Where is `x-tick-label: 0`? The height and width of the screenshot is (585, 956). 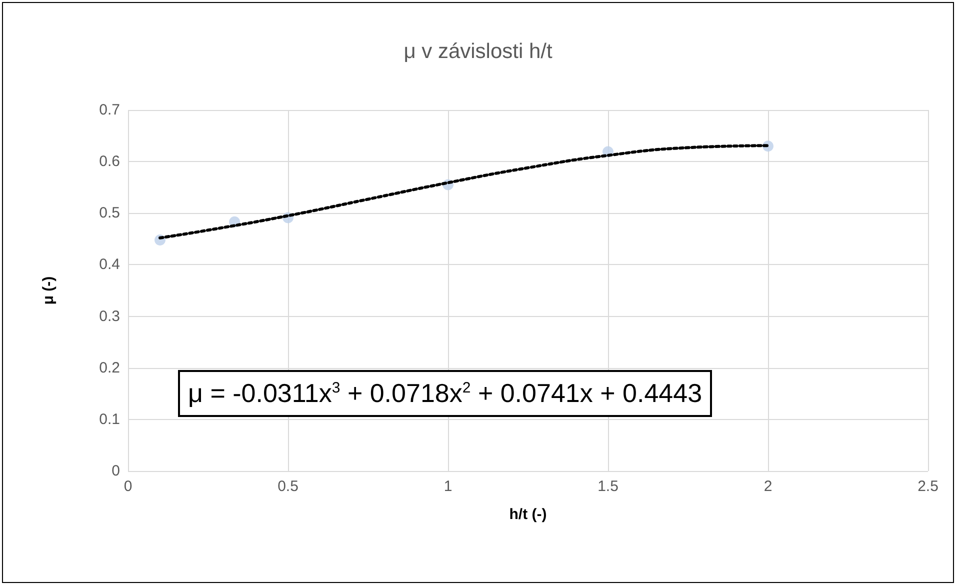
x-tick-label: 0 is located at coordinates (128, 486).